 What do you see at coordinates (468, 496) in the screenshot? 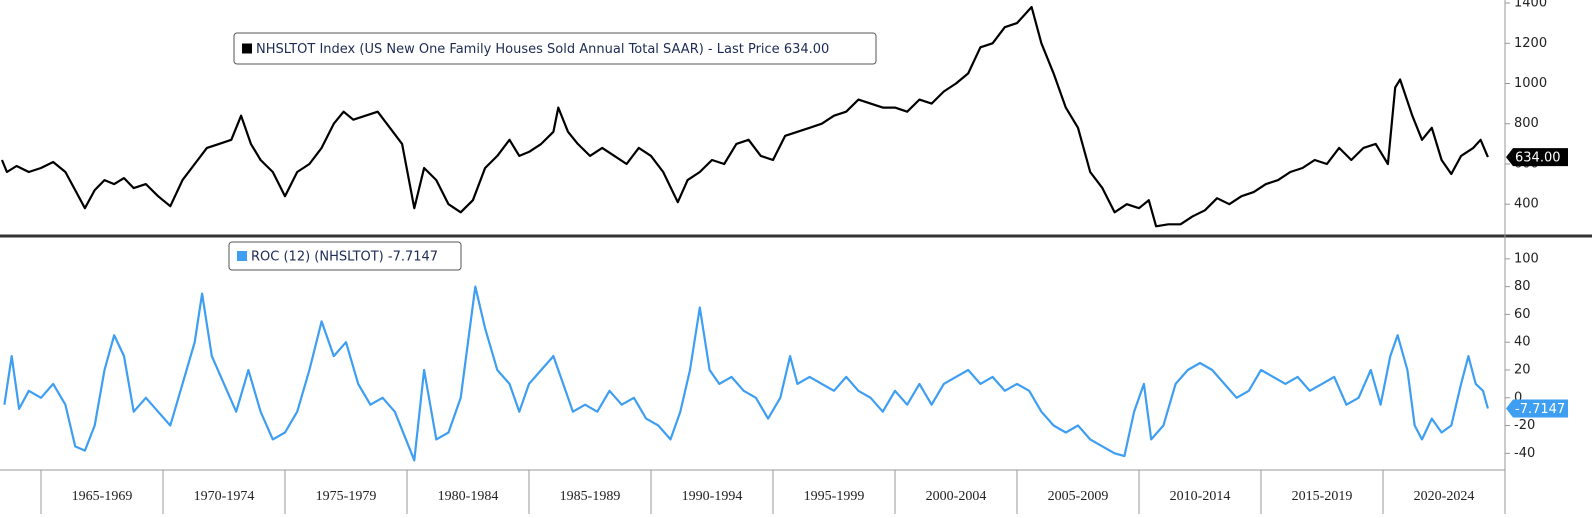
I see `x-period-label: 1980-1984` at bounding box center [468, 496].